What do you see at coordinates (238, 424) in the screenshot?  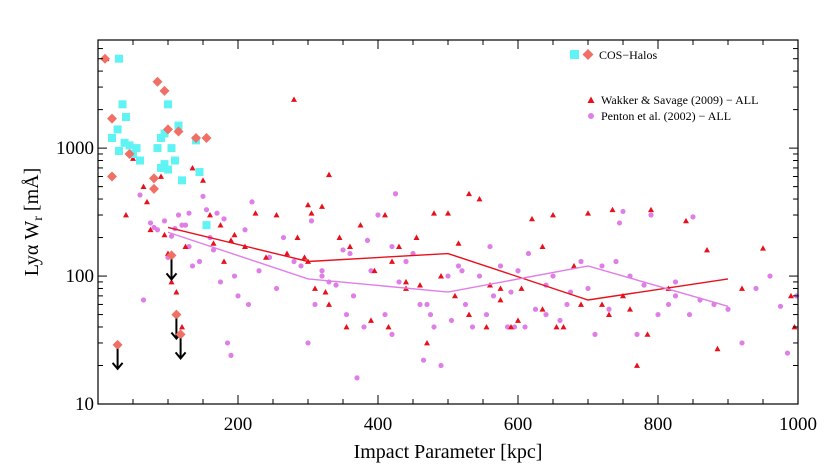 I see `x-tick-label: 200` at bounding box center [238, 424].